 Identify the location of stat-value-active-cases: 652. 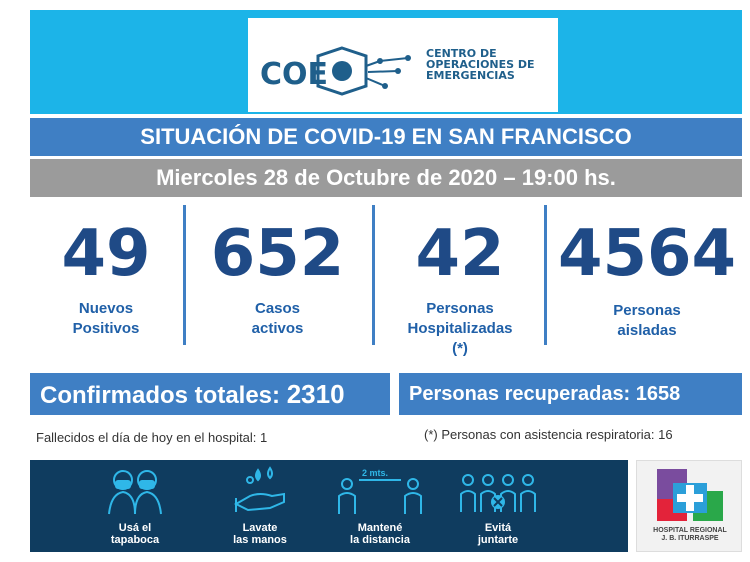
(277, 254).